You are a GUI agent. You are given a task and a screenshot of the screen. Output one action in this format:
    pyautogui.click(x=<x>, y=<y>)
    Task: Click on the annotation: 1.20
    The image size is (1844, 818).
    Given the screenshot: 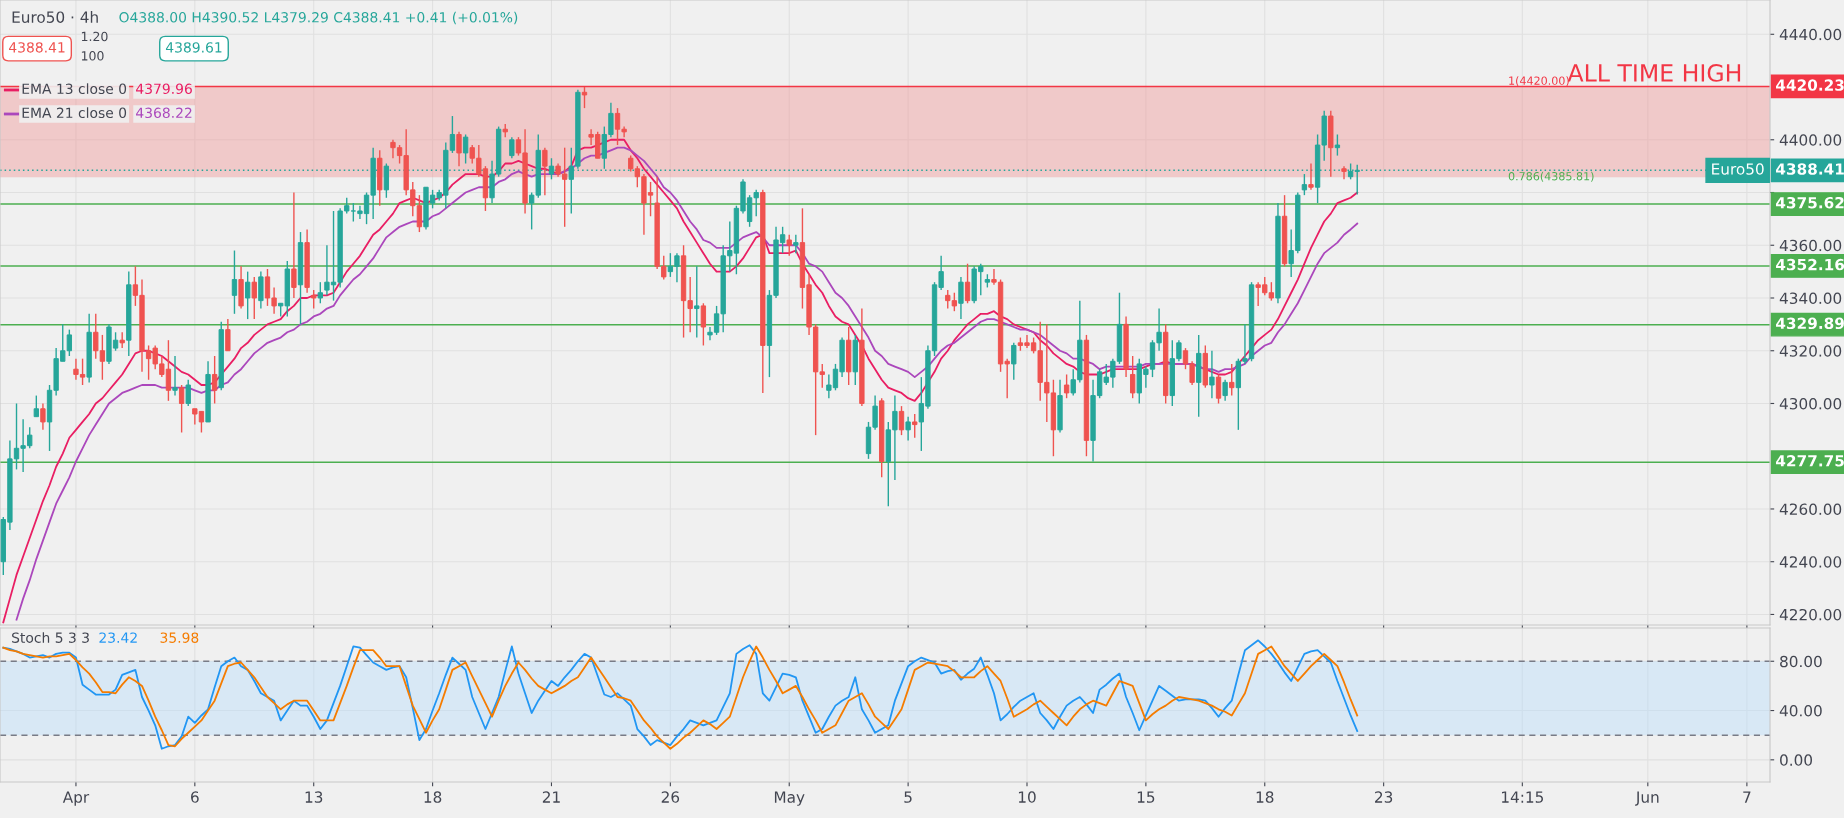 What is the action you would take?
    pyautogui.click(x=94, y=36)
    